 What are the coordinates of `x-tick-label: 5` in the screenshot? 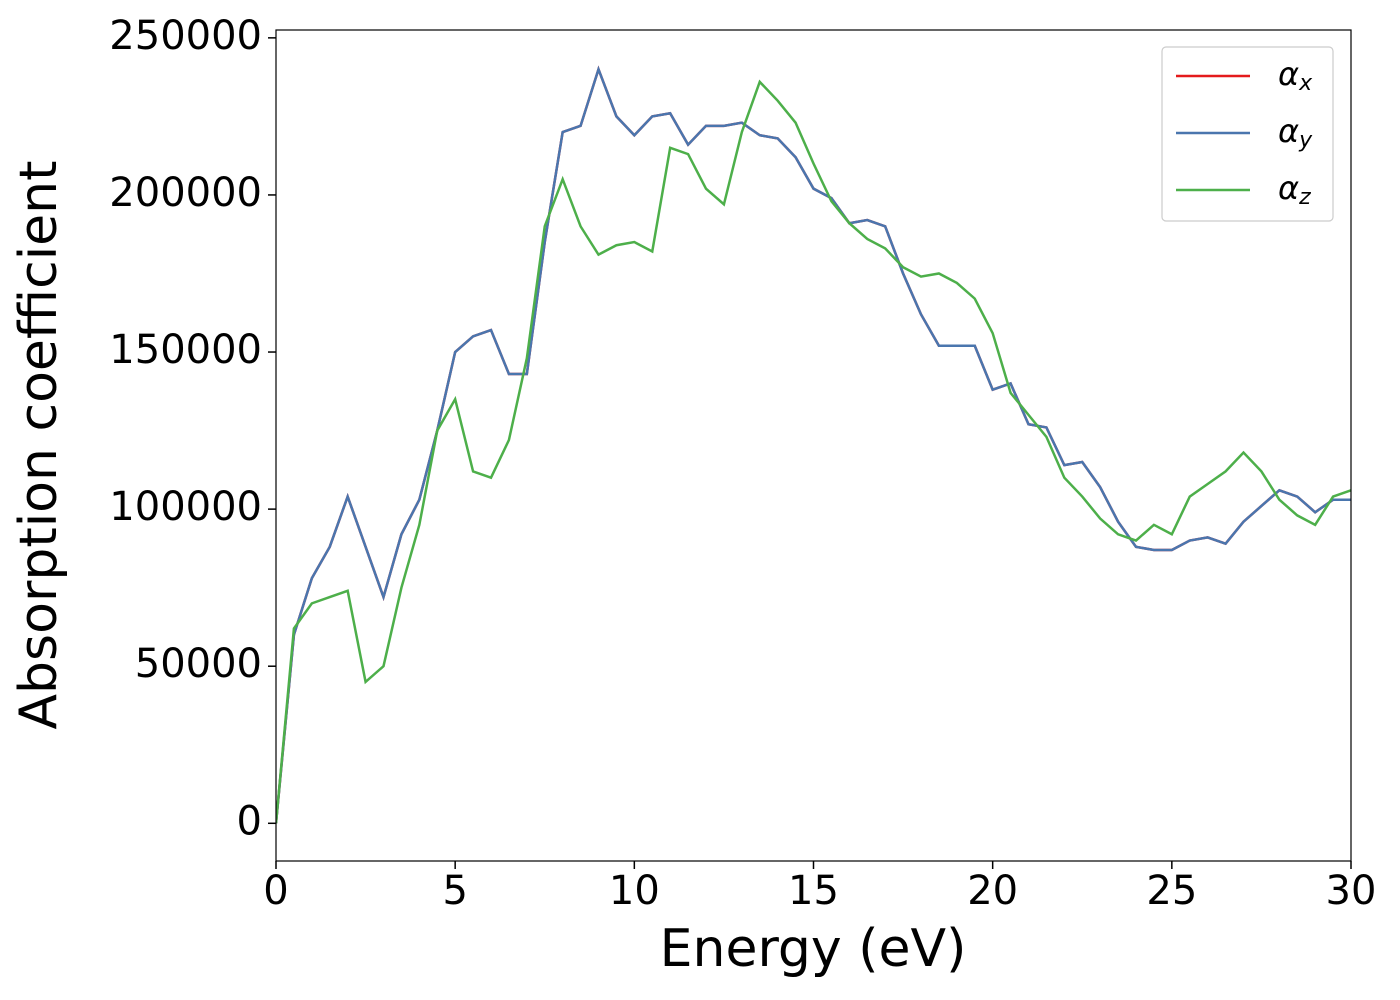 It's located at (454, 891).